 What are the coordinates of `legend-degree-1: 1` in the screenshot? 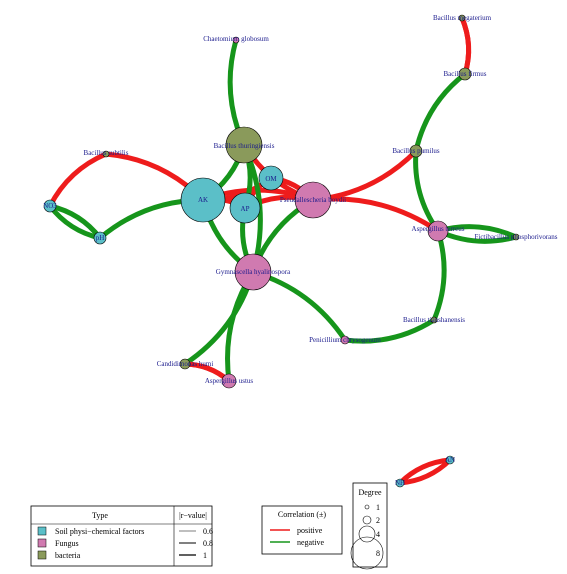 It's located at (378, 507).